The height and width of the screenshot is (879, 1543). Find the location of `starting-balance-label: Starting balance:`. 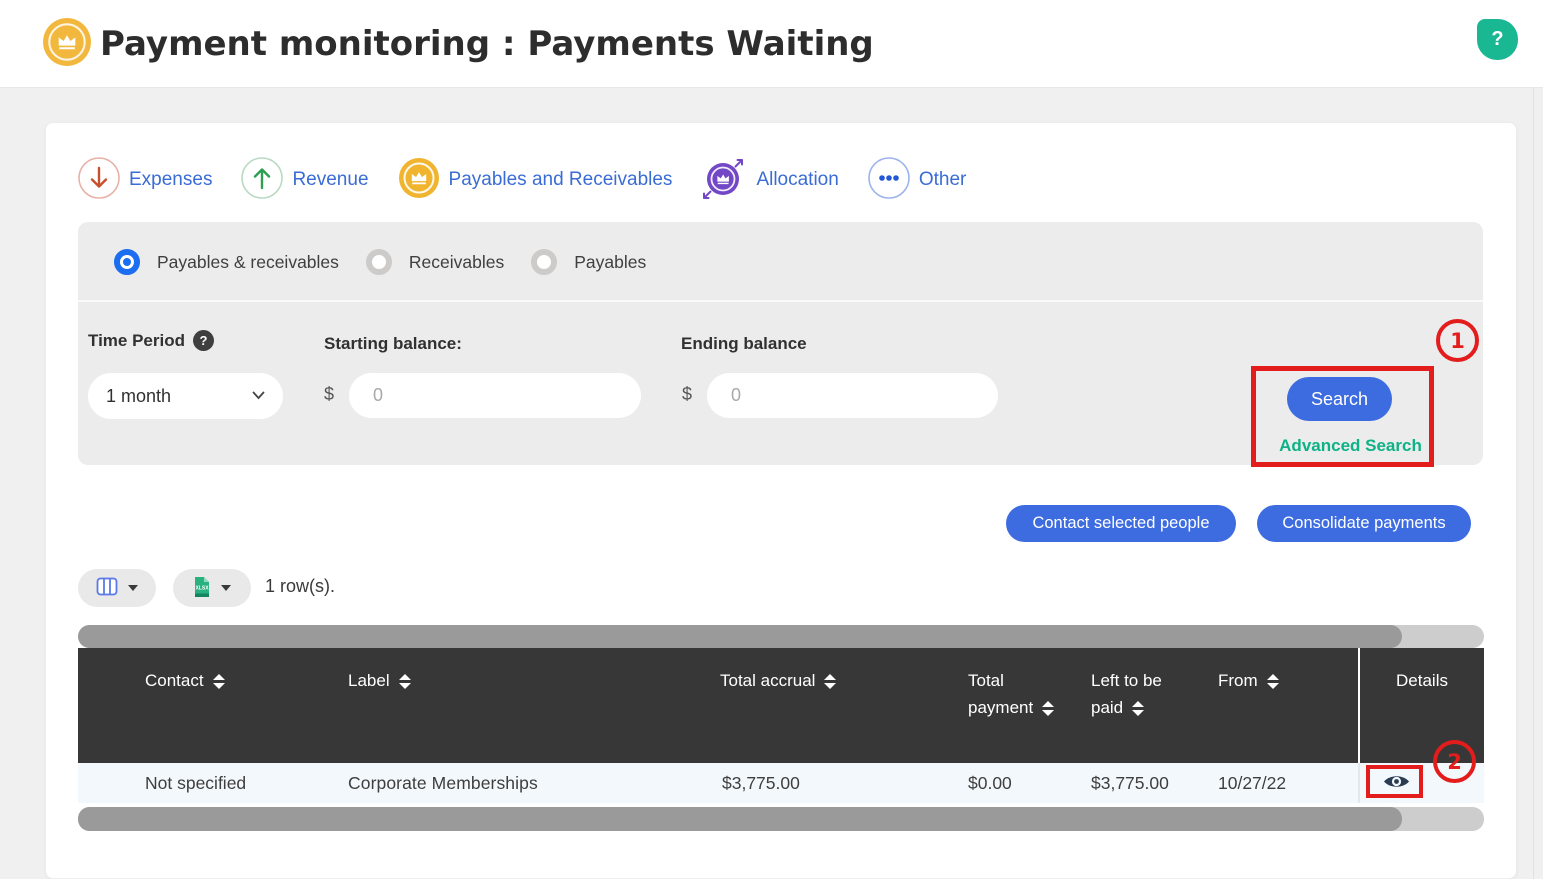

starting-balance-label: Starting balance: is located at coordinates (393, 343).